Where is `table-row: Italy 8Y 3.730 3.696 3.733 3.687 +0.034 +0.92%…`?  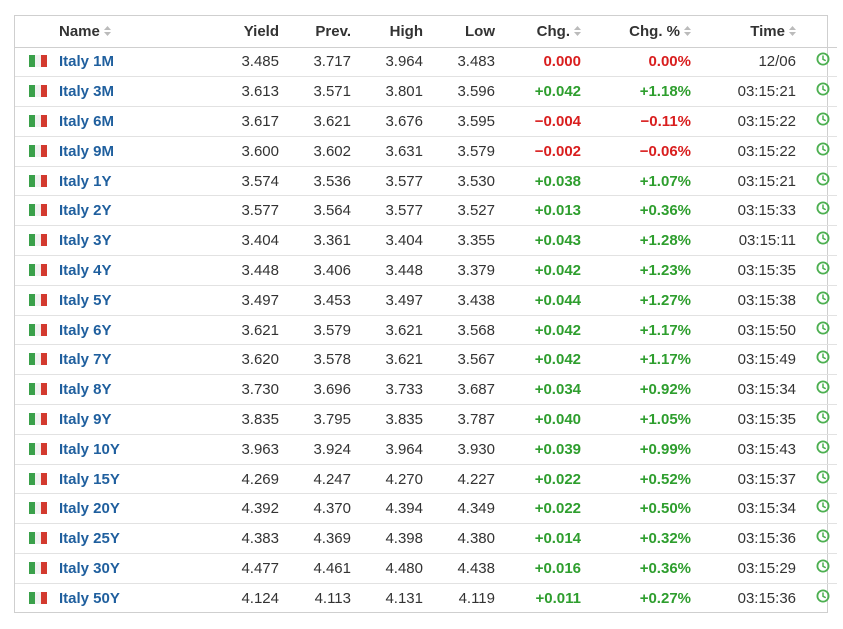
table-row: Italy 8Y 3.730 3.696 3.733 3.687 +0.034 +0.92%… is located at coordinates (426, 390).